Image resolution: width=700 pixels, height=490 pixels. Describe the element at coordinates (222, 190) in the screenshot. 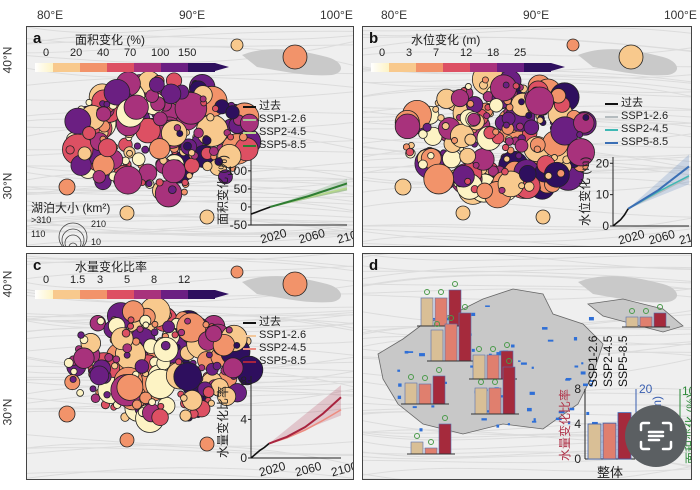

I see `y-axis-label: 面积变化 (%)` at that location.